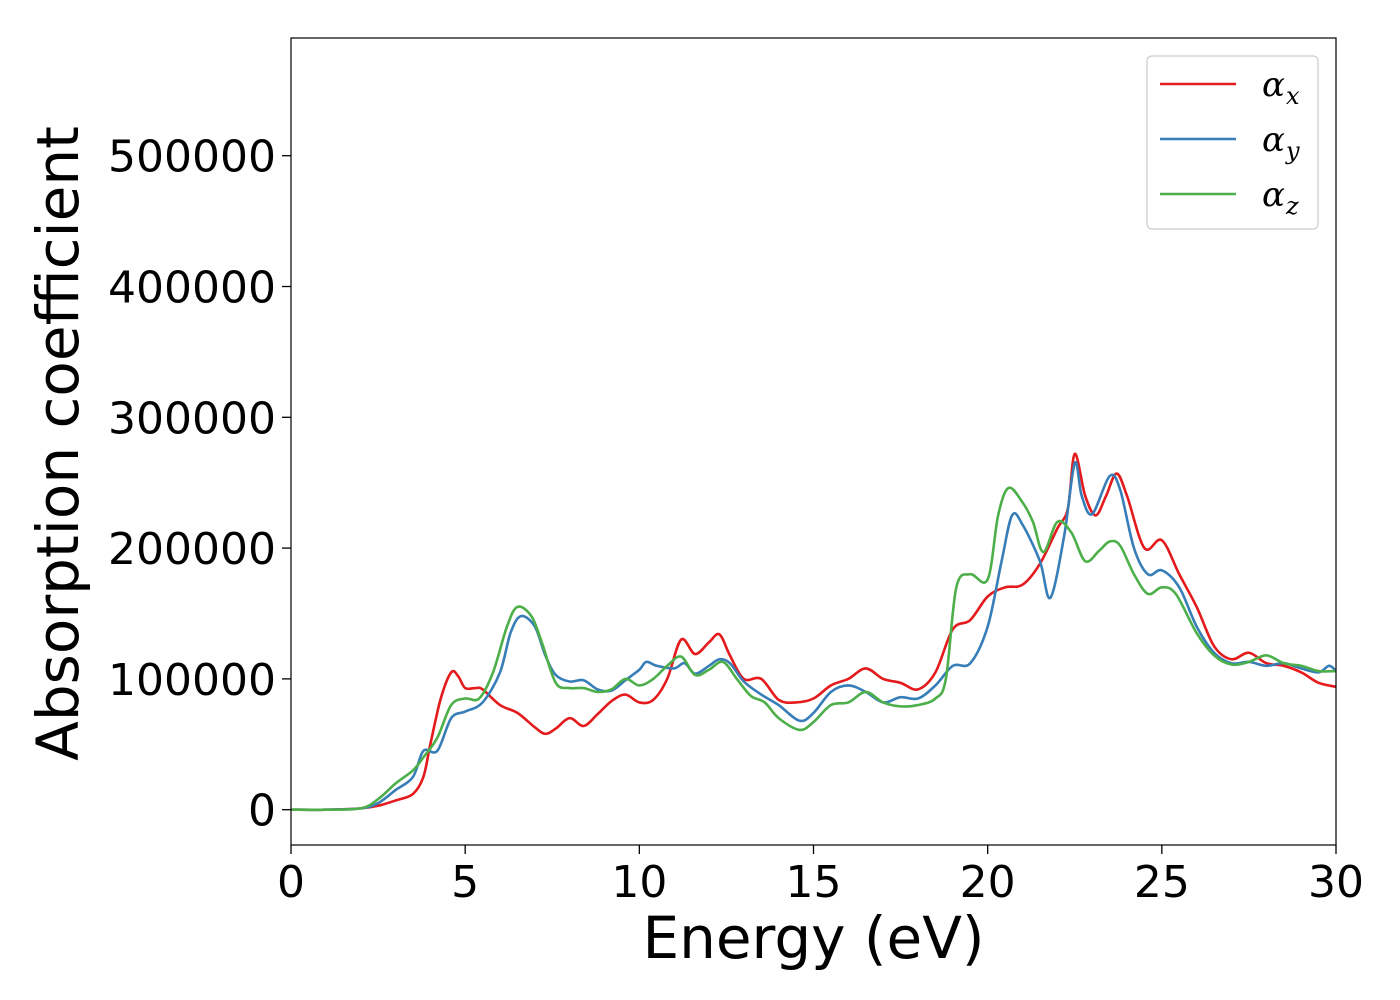 Image resolution: width=1400 pixels, height=1000 pixels. I want to click on y-axis-label: Absorption coefficient, so click(58, 443).